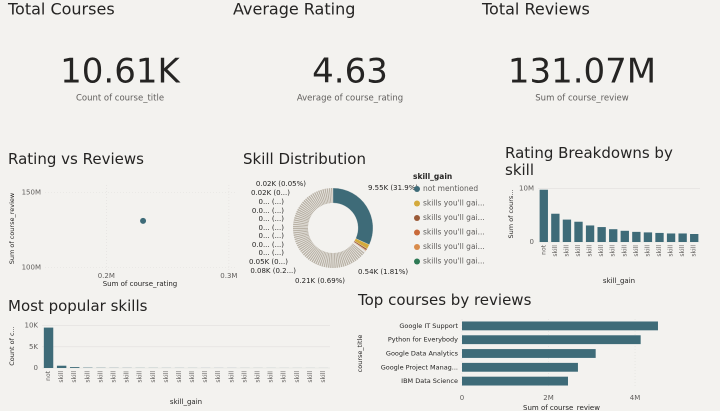 The image size is (720, 411). What do you see at coordinates (422, 354) in the screenshot?
I see `y-tick-label: Google Data Analytics` at bounding box center [422, 354].